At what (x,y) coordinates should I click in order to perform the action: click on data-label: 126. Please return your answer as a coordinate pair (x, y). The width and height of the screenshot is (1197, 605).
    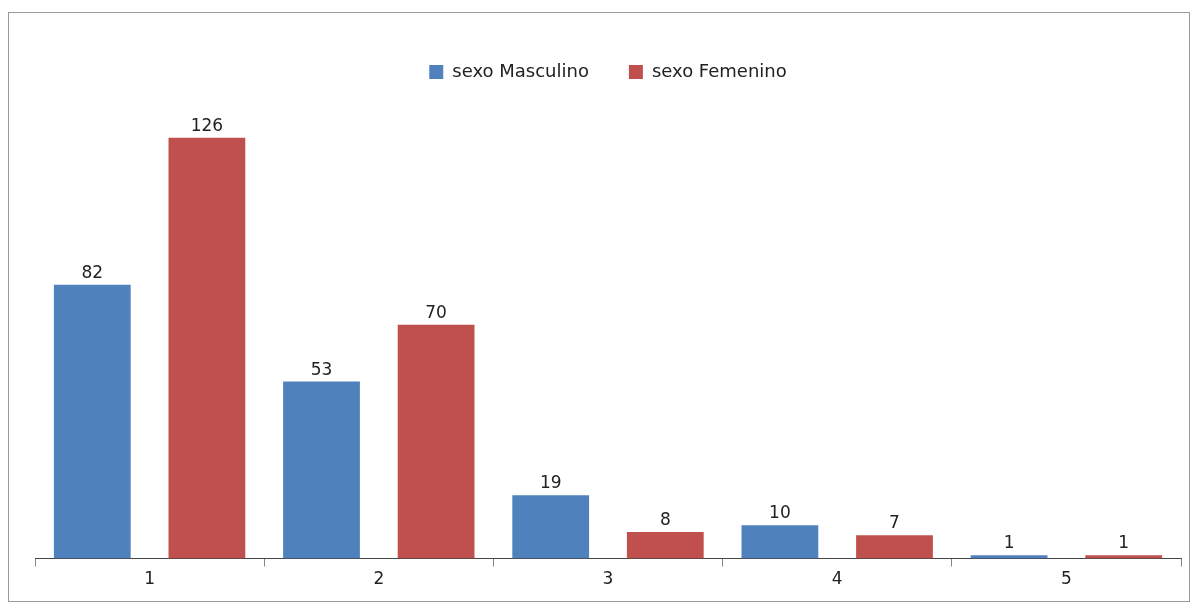
    Looking at the image, I should click on (207, 124).